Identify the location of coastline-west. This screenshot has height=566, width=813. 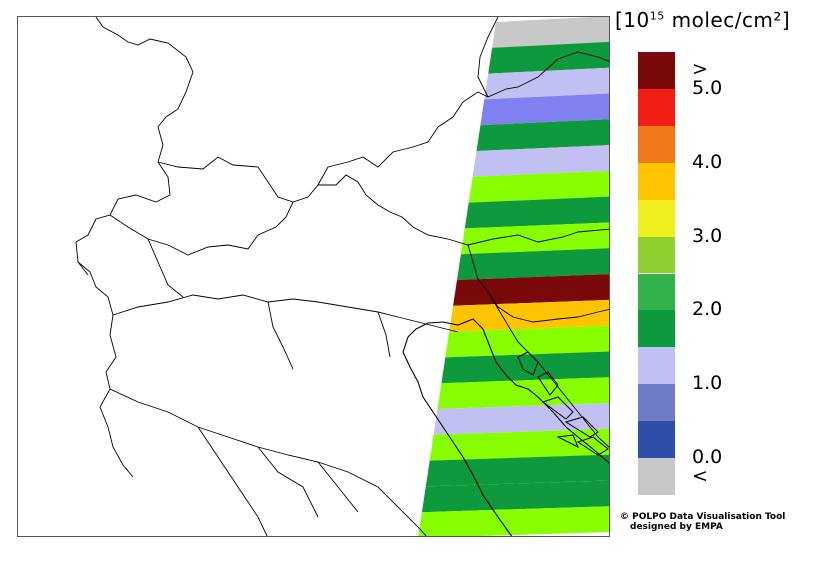
(457, 436).